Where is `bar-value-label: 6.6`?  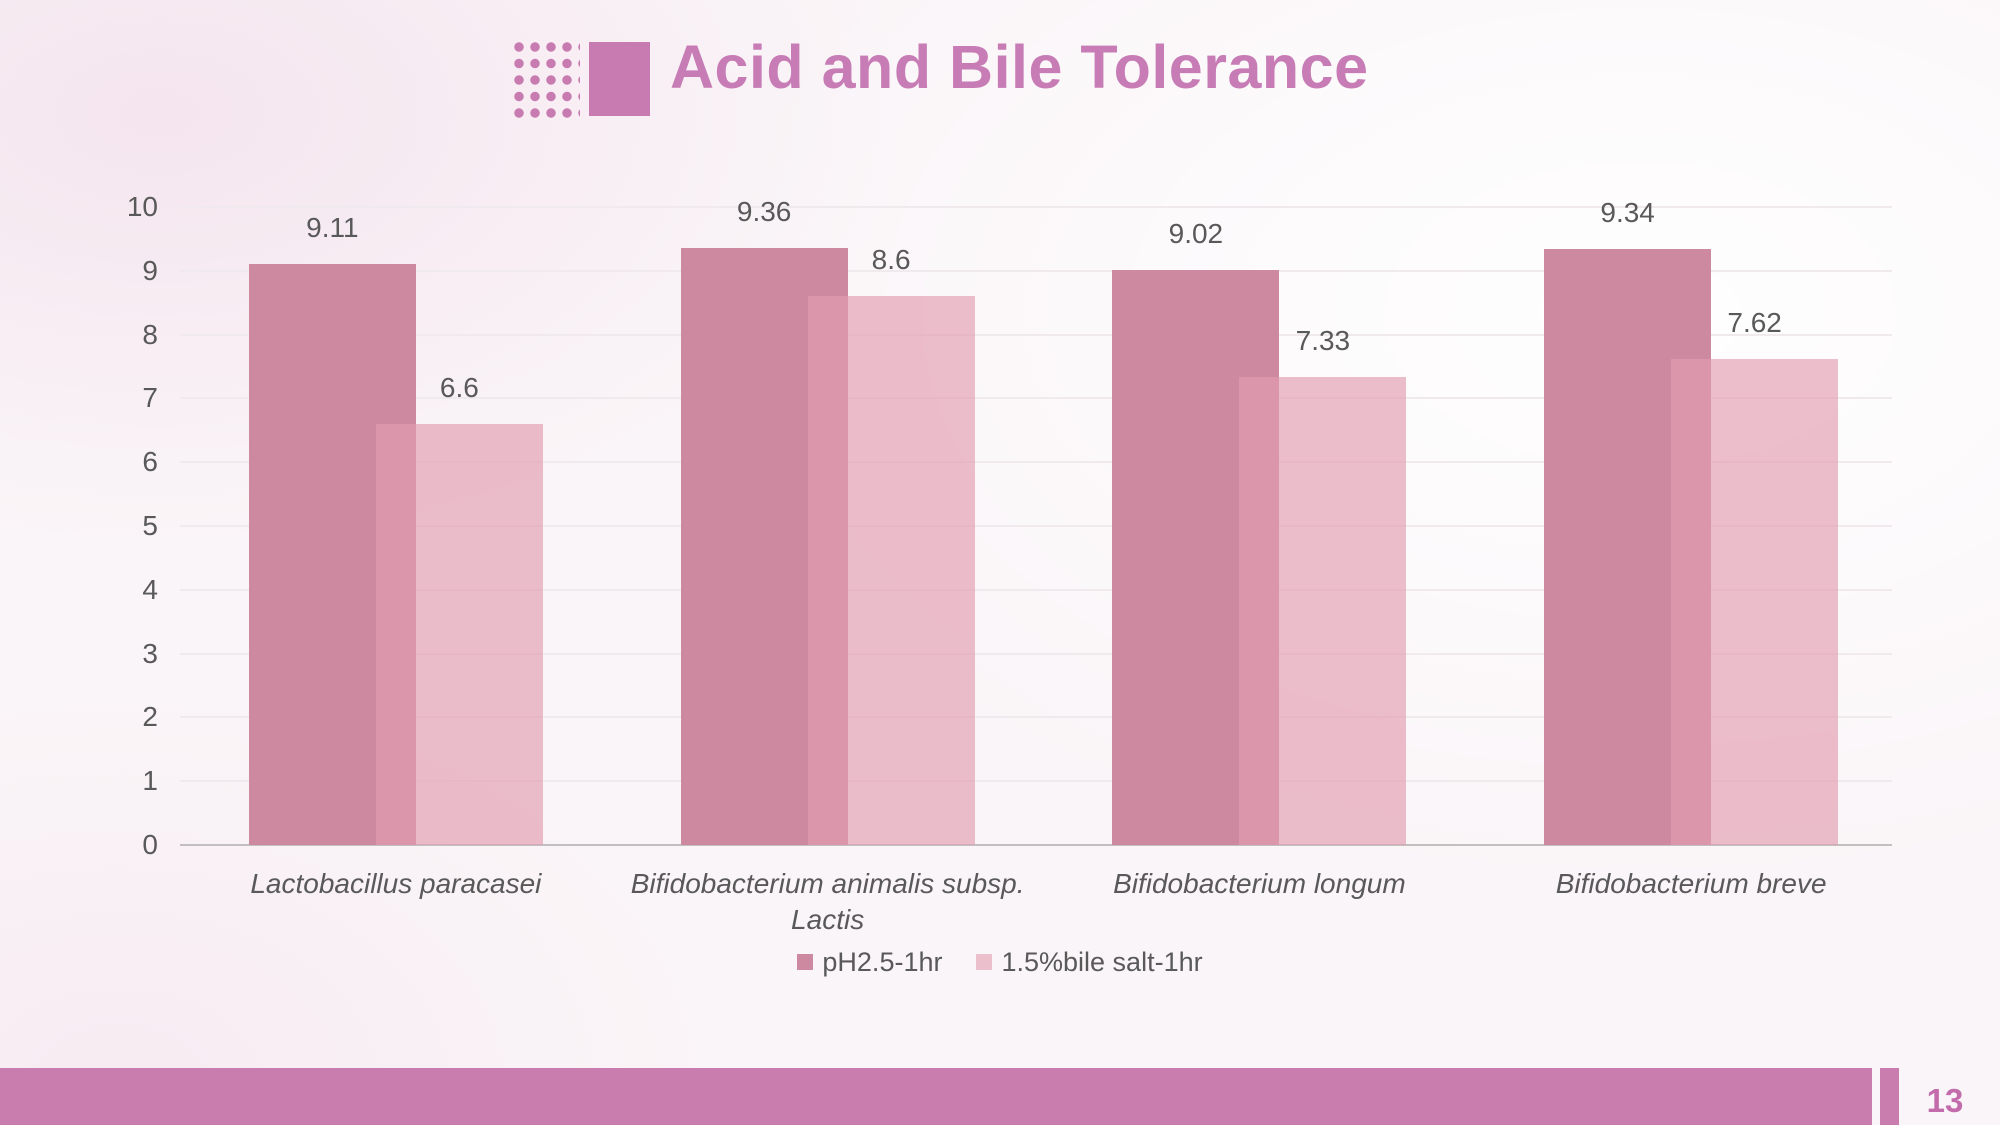
bar-value-label: 6.6 is located at coordinates (459, 387).